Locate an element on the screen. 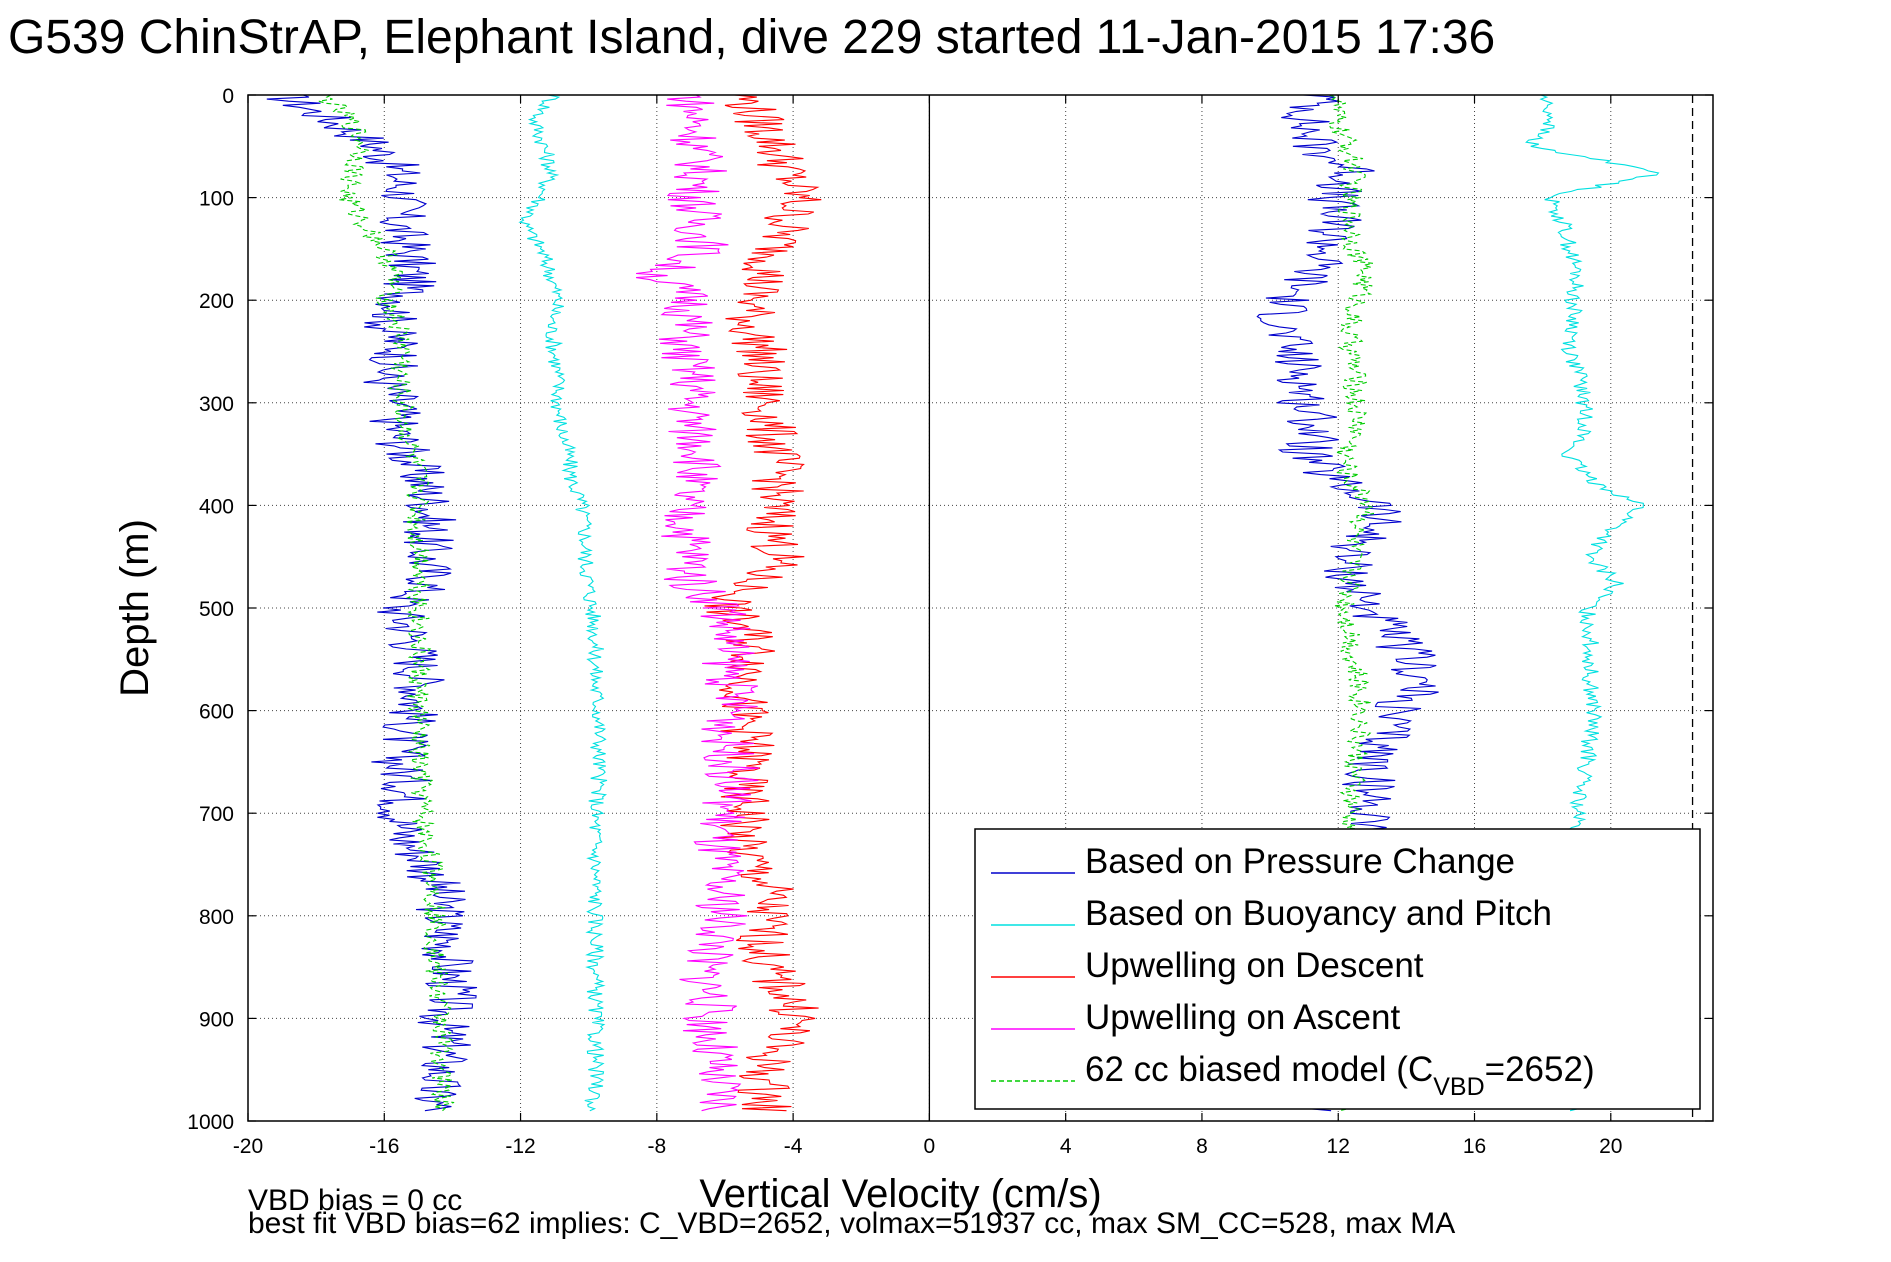 Image resolution: width=1891 pixels, height=1262 pixels. vbd-bias-note: VBD bias = 0 cc is located at coordinates (355, 1200).